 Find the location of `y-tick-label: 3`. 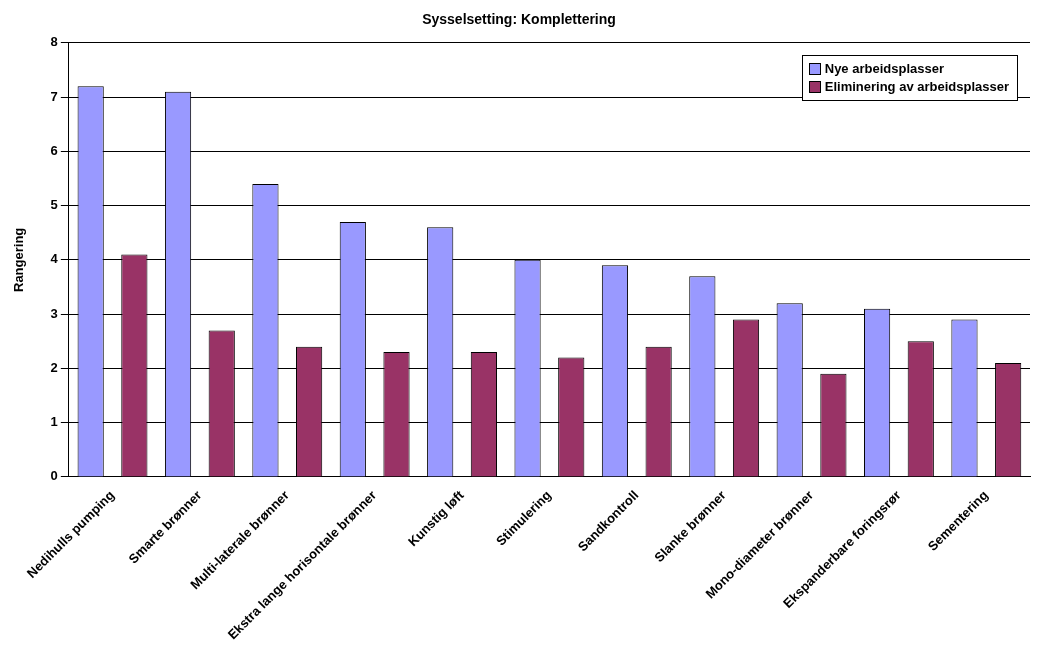

y-tick-label: 3 is located at coordinates (54, 313).